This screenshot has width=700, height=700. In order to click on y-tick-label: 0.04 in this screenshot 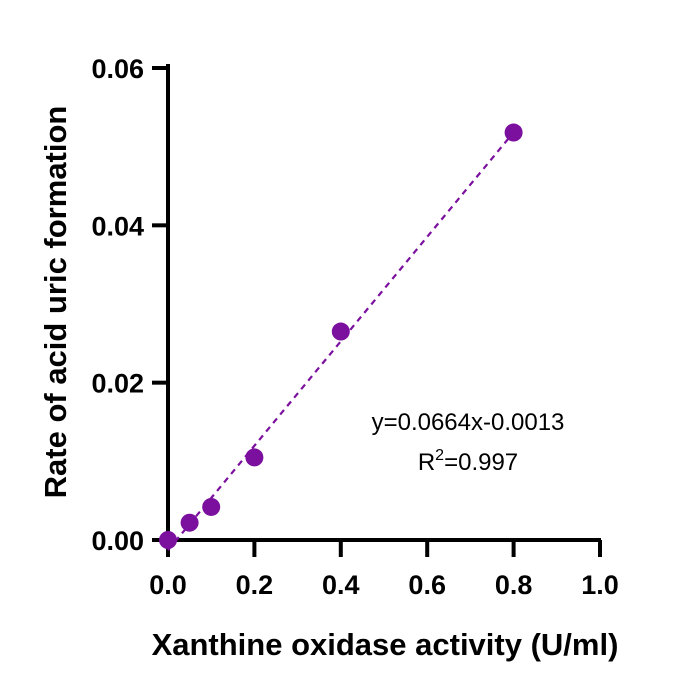, I will do `click(117, 226)`.